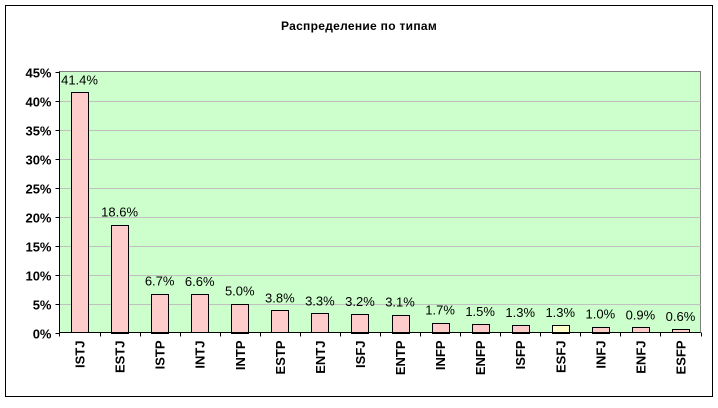 Image resolution: width=718 pixels, height=408 pixels. What do you see at coordinates (38, 189) in the screenshot?
I see `y-tick-label: 25%` at bounding box center [38, 189].